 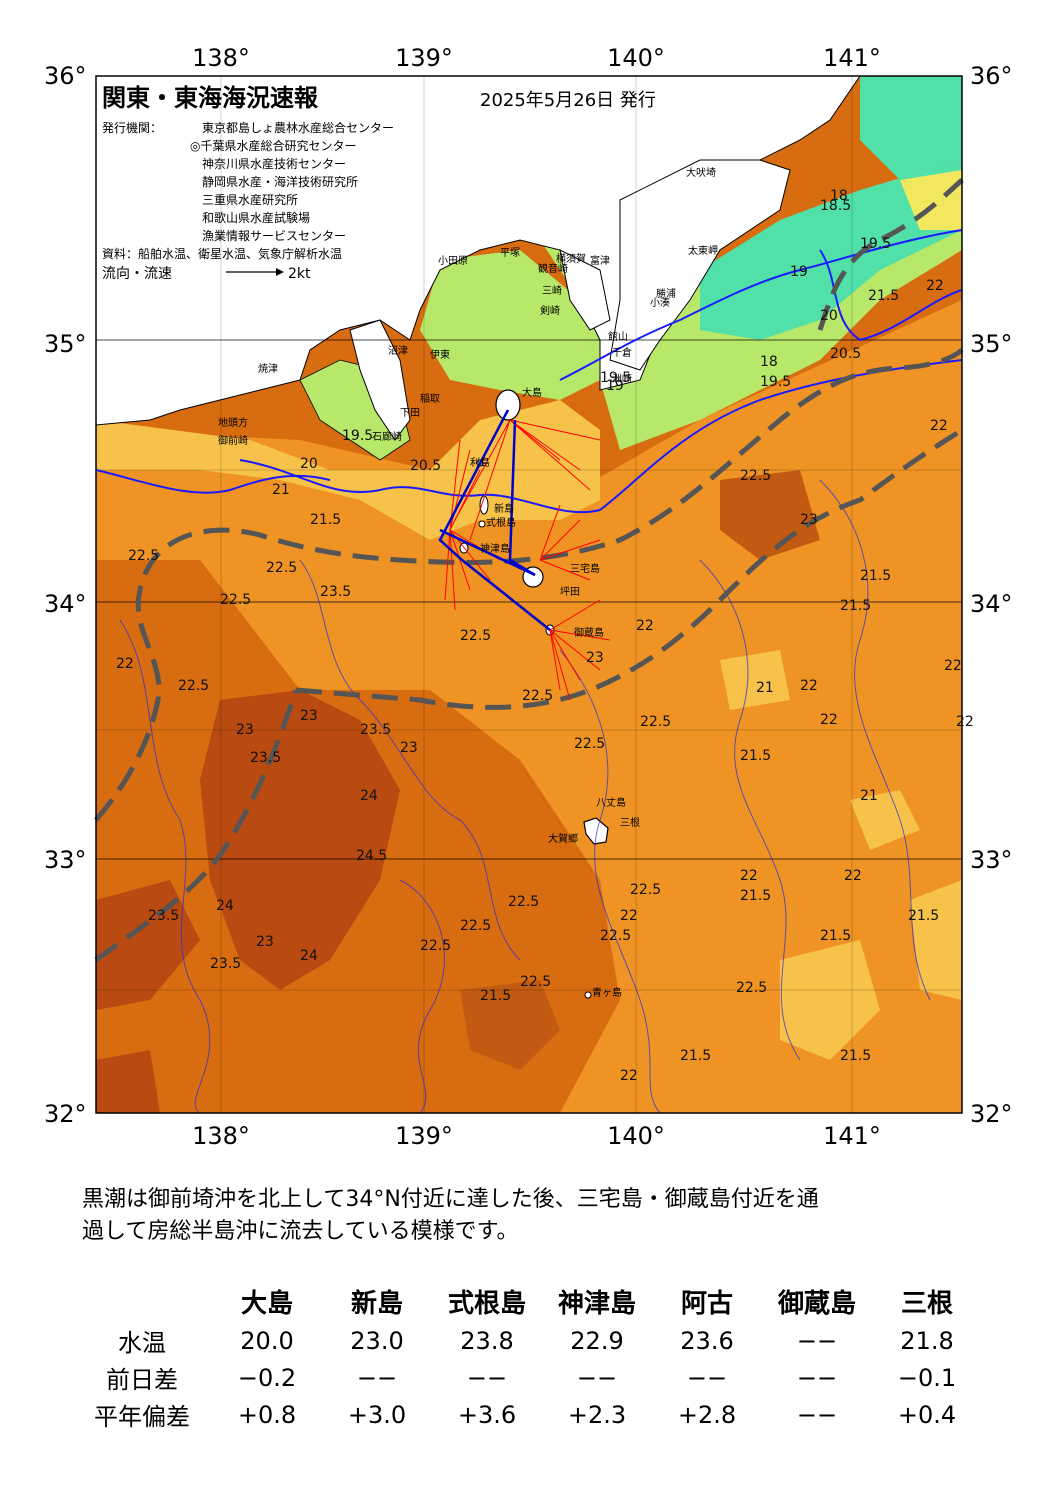 What do you see at coordinates (267, 1340) in the screenshot?
I see `table-cell: 20.0` at bounding box center [267, 1340].